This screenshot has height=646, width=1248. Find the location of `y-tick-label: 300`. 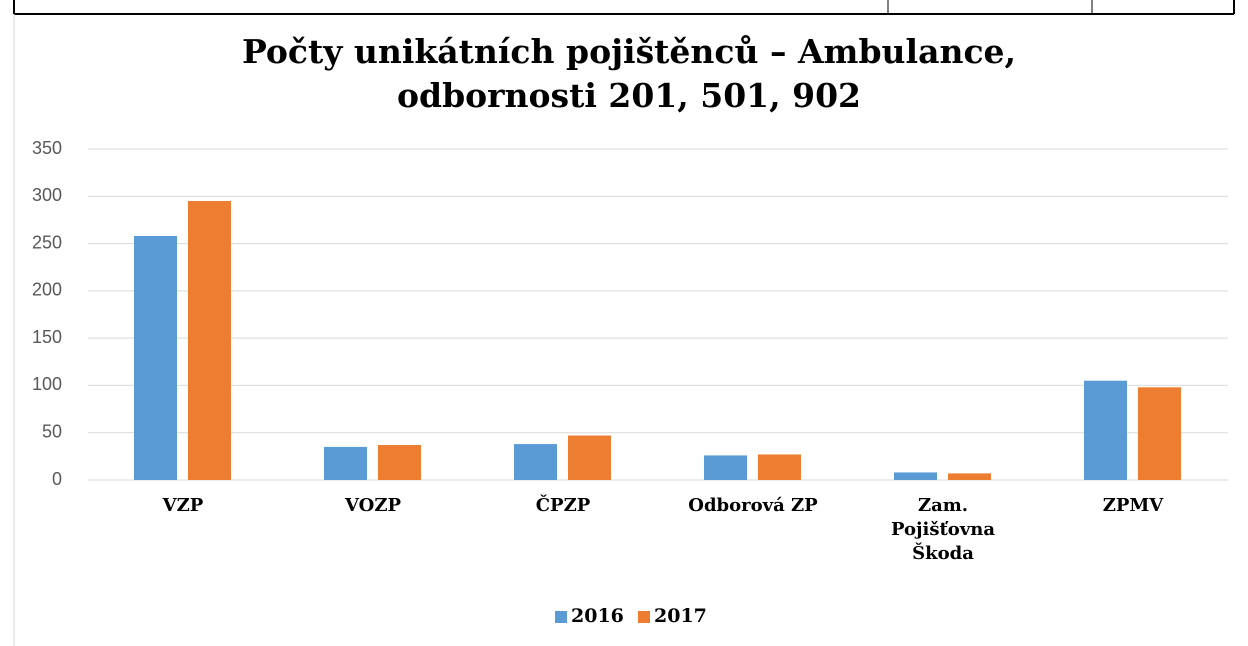

y-tick-label: 300 is located at coordinates (47, 195).